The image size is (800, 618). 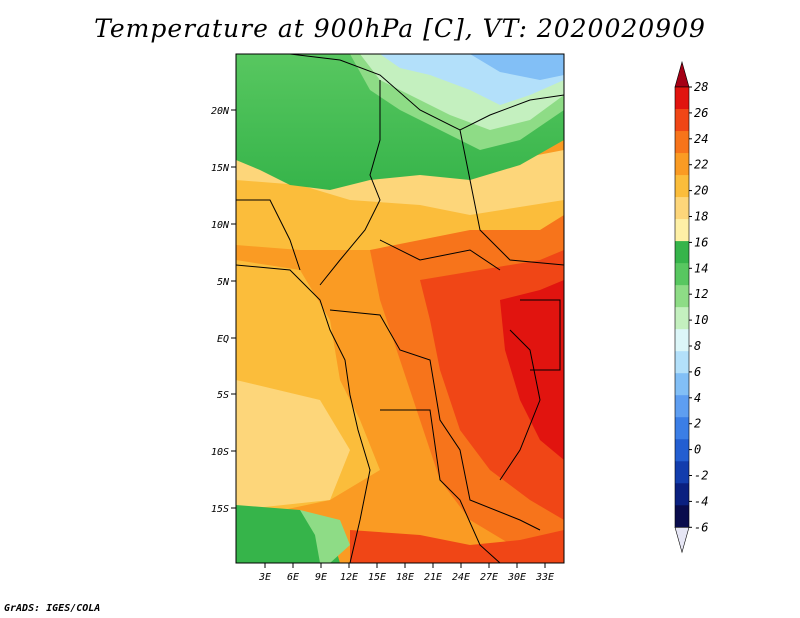 I want to click on colorbar-label: 24, so click(x=701, y=139).